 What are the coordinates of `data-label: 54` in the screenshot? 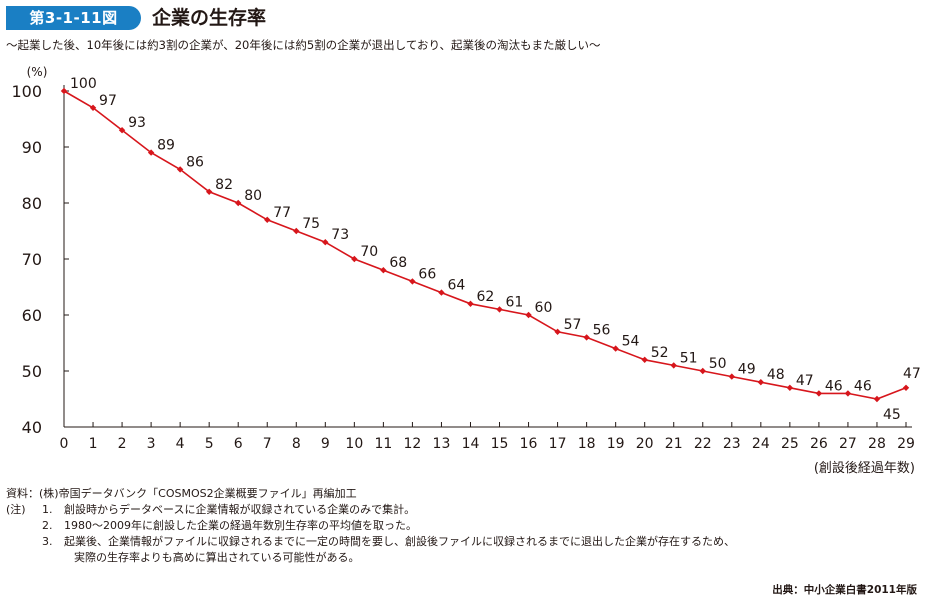 It's located at (631, 342).